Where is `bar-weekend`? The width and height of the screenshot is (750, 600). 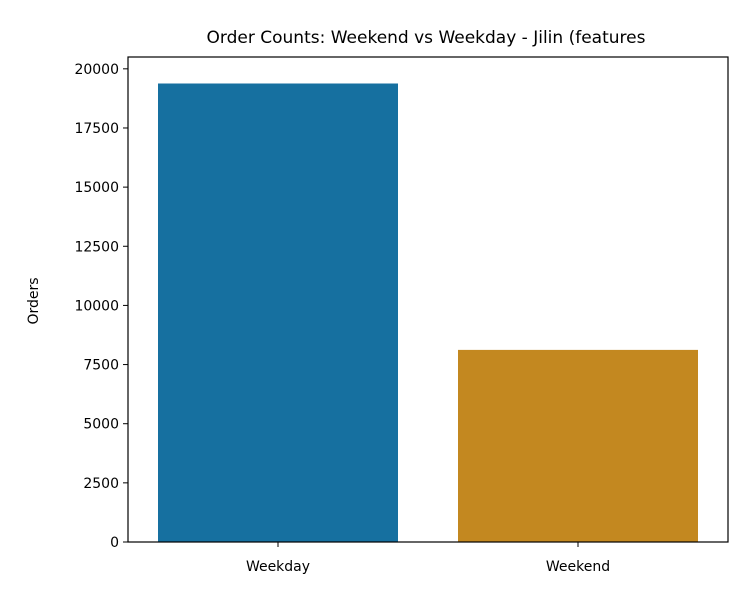
bar-weekend is located at coordinates (578, 445).